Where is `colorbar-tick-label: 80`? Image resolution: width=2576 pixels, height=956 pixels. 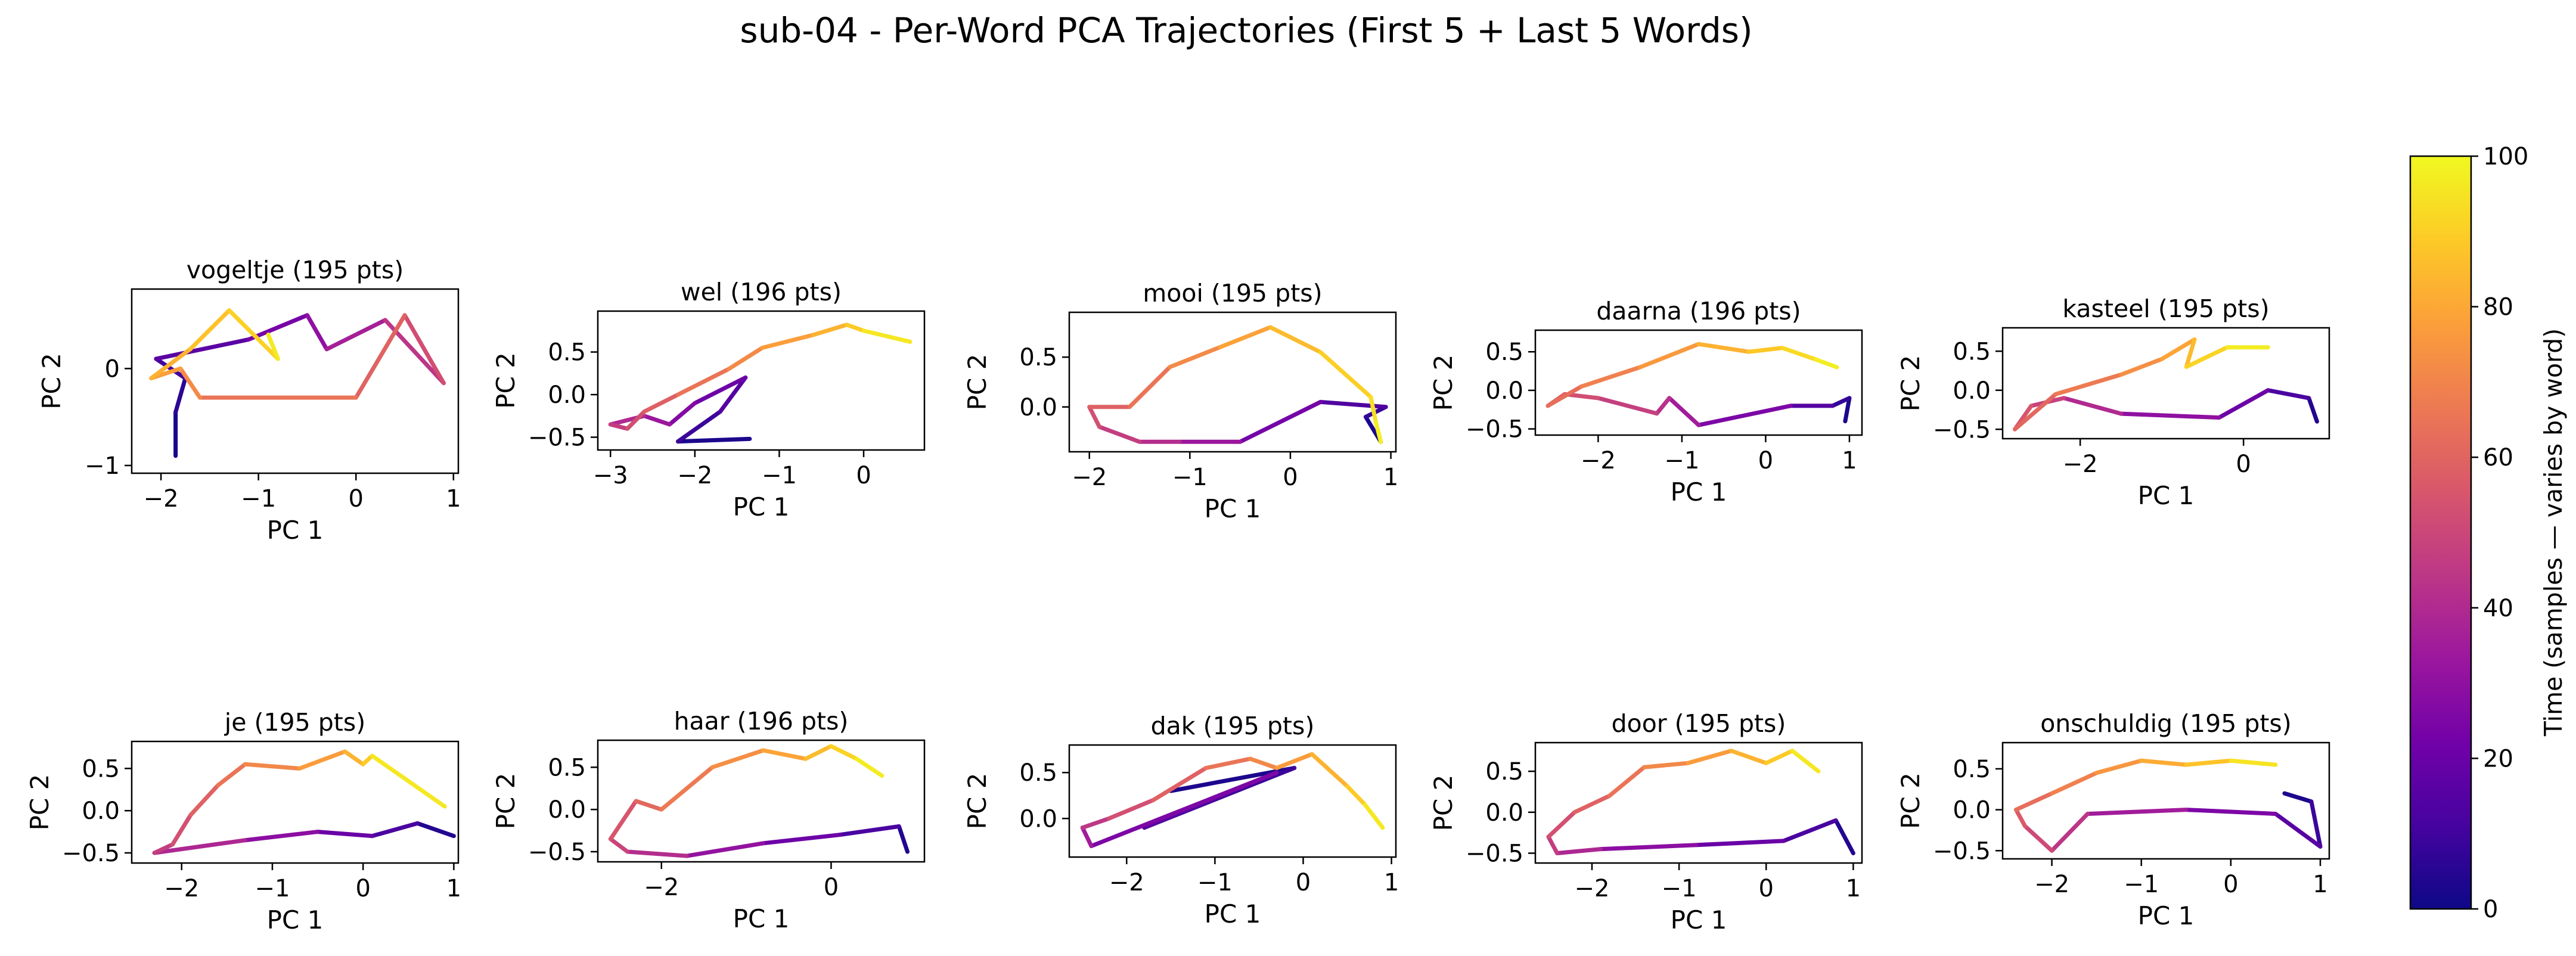
colorbar-tick-label: 80 is located at coordinates (2498, 307).